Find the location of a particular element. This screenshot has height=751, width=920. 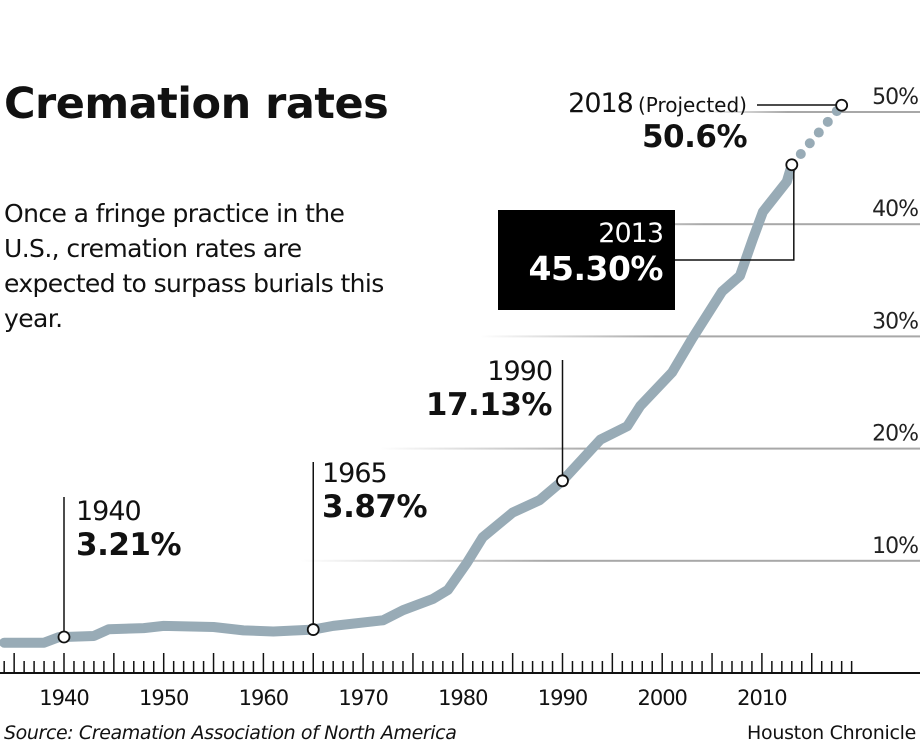

annotation-1990: 1990 17.13% is located at coordinates (489, 389).